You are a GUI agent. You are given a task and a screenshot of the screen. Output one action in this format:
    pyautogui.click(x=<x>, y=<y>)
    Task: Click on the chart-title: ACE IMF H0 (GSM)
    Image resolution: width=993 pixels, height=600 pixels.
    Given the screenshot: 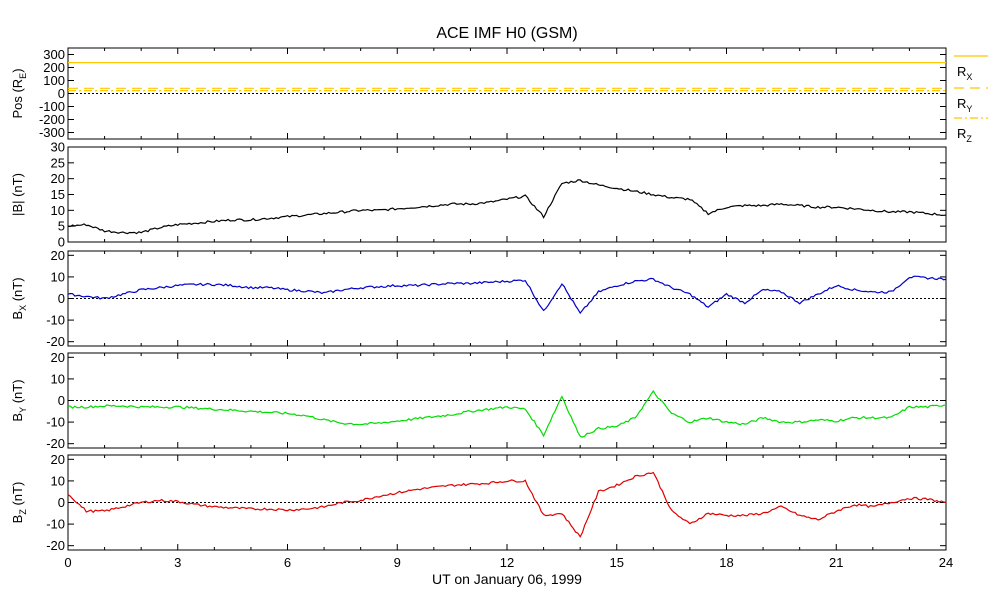 What is the action you would take?
    pyautogui.click(x=506, y=33)
    